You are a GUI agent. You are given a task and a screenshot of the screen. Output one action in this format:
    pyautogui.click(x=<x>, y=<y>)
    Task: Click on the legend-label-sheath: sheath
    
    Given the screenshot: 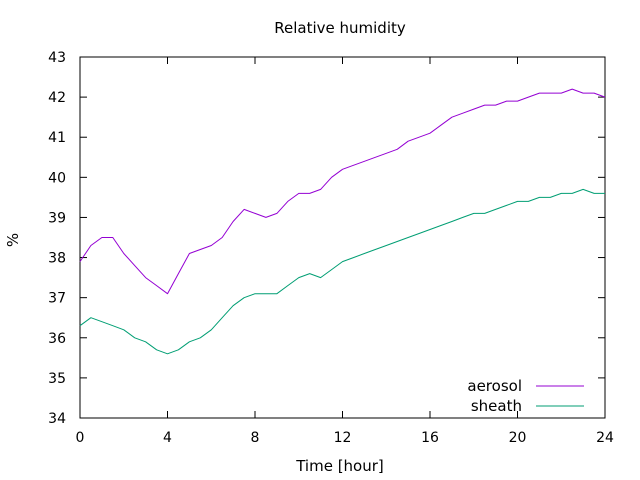 What is the action you would take?
    pyautogui.click(x=496, y=406)
    